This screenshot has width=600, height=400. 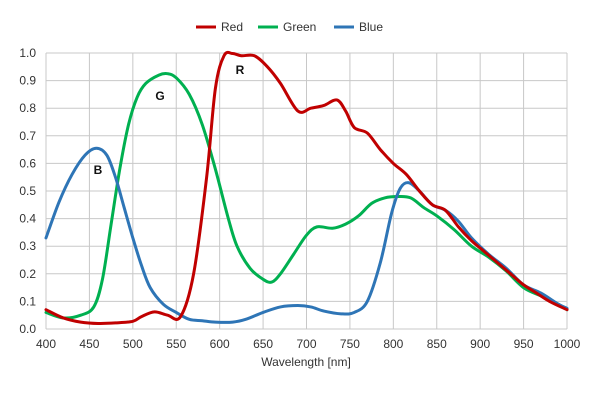 I want to click on y-tick-label: 0.4, so click(x=27, y=219).